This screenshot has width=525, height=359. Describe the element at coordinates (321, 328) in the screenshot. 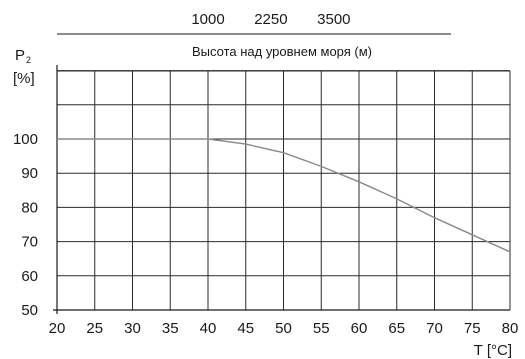

I see `x-tick-label: 55` at that location.